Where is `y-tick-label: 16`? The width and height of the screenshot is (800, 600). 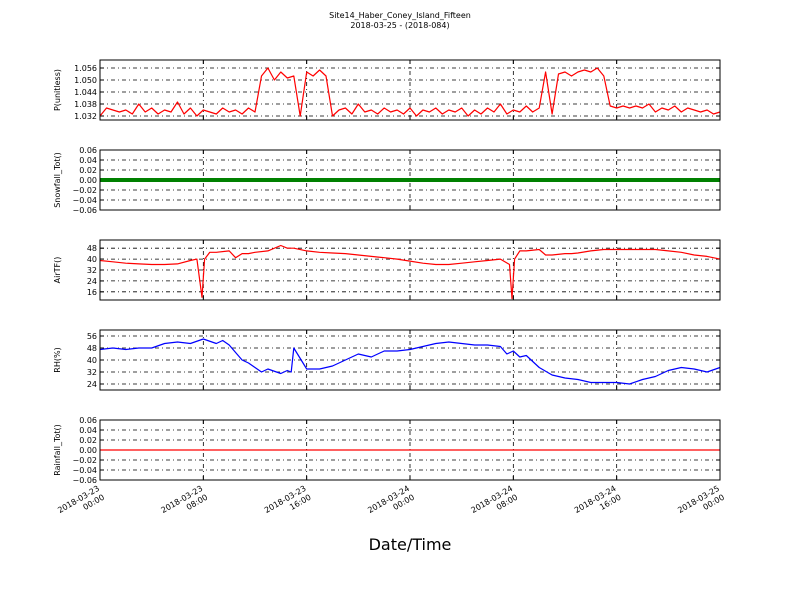
y-tick-label: 16 is located at coordinates (92, 292).